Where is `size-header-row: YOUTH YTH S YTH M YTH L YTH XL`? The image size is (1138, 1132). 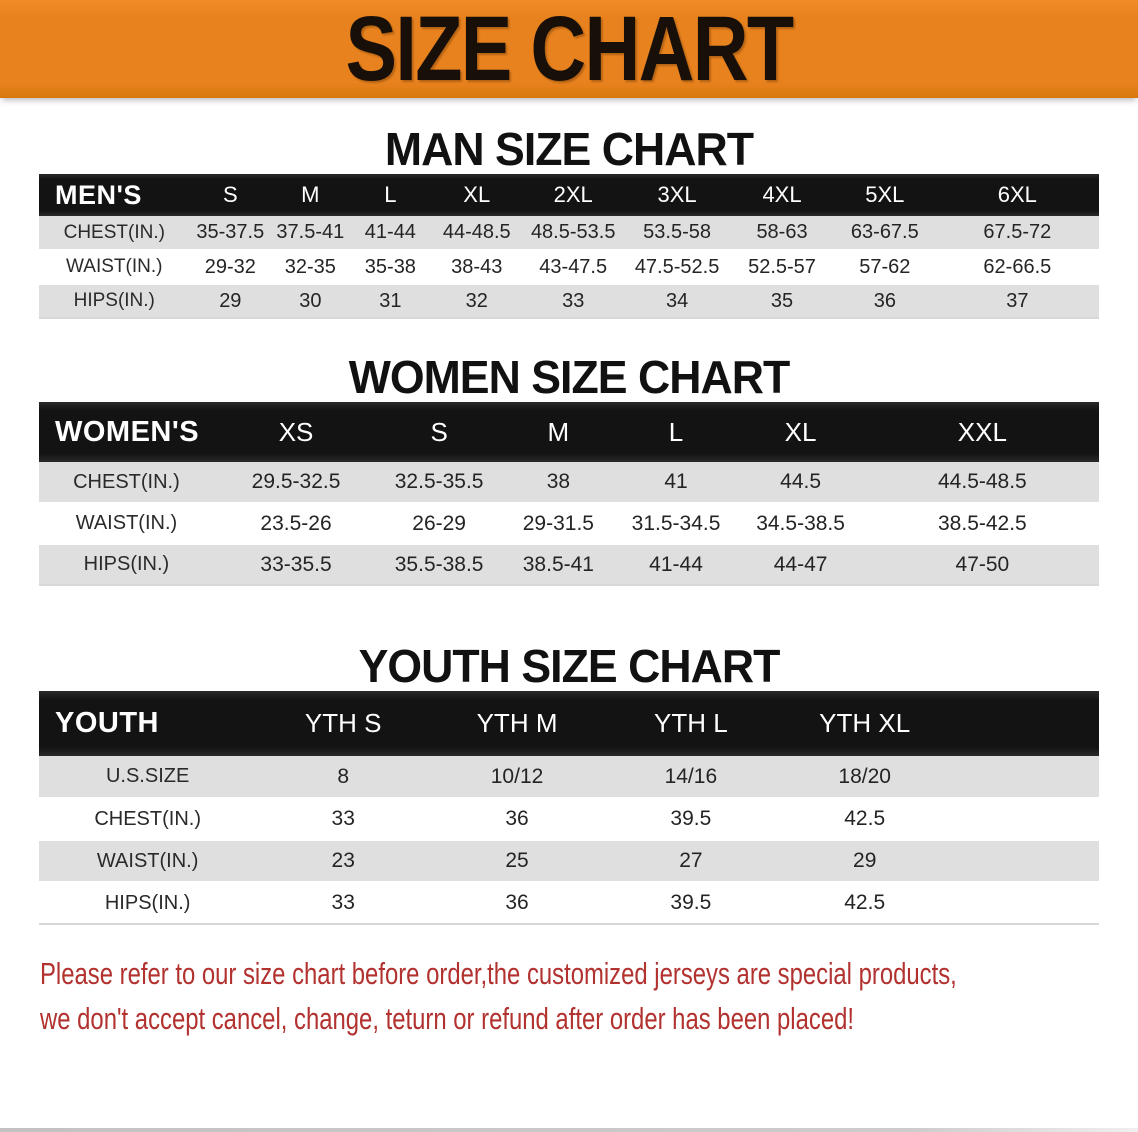 size-header-row: YOUTH YTH S YTH M YTH L YTH XL is located at coordinates (569, 723).